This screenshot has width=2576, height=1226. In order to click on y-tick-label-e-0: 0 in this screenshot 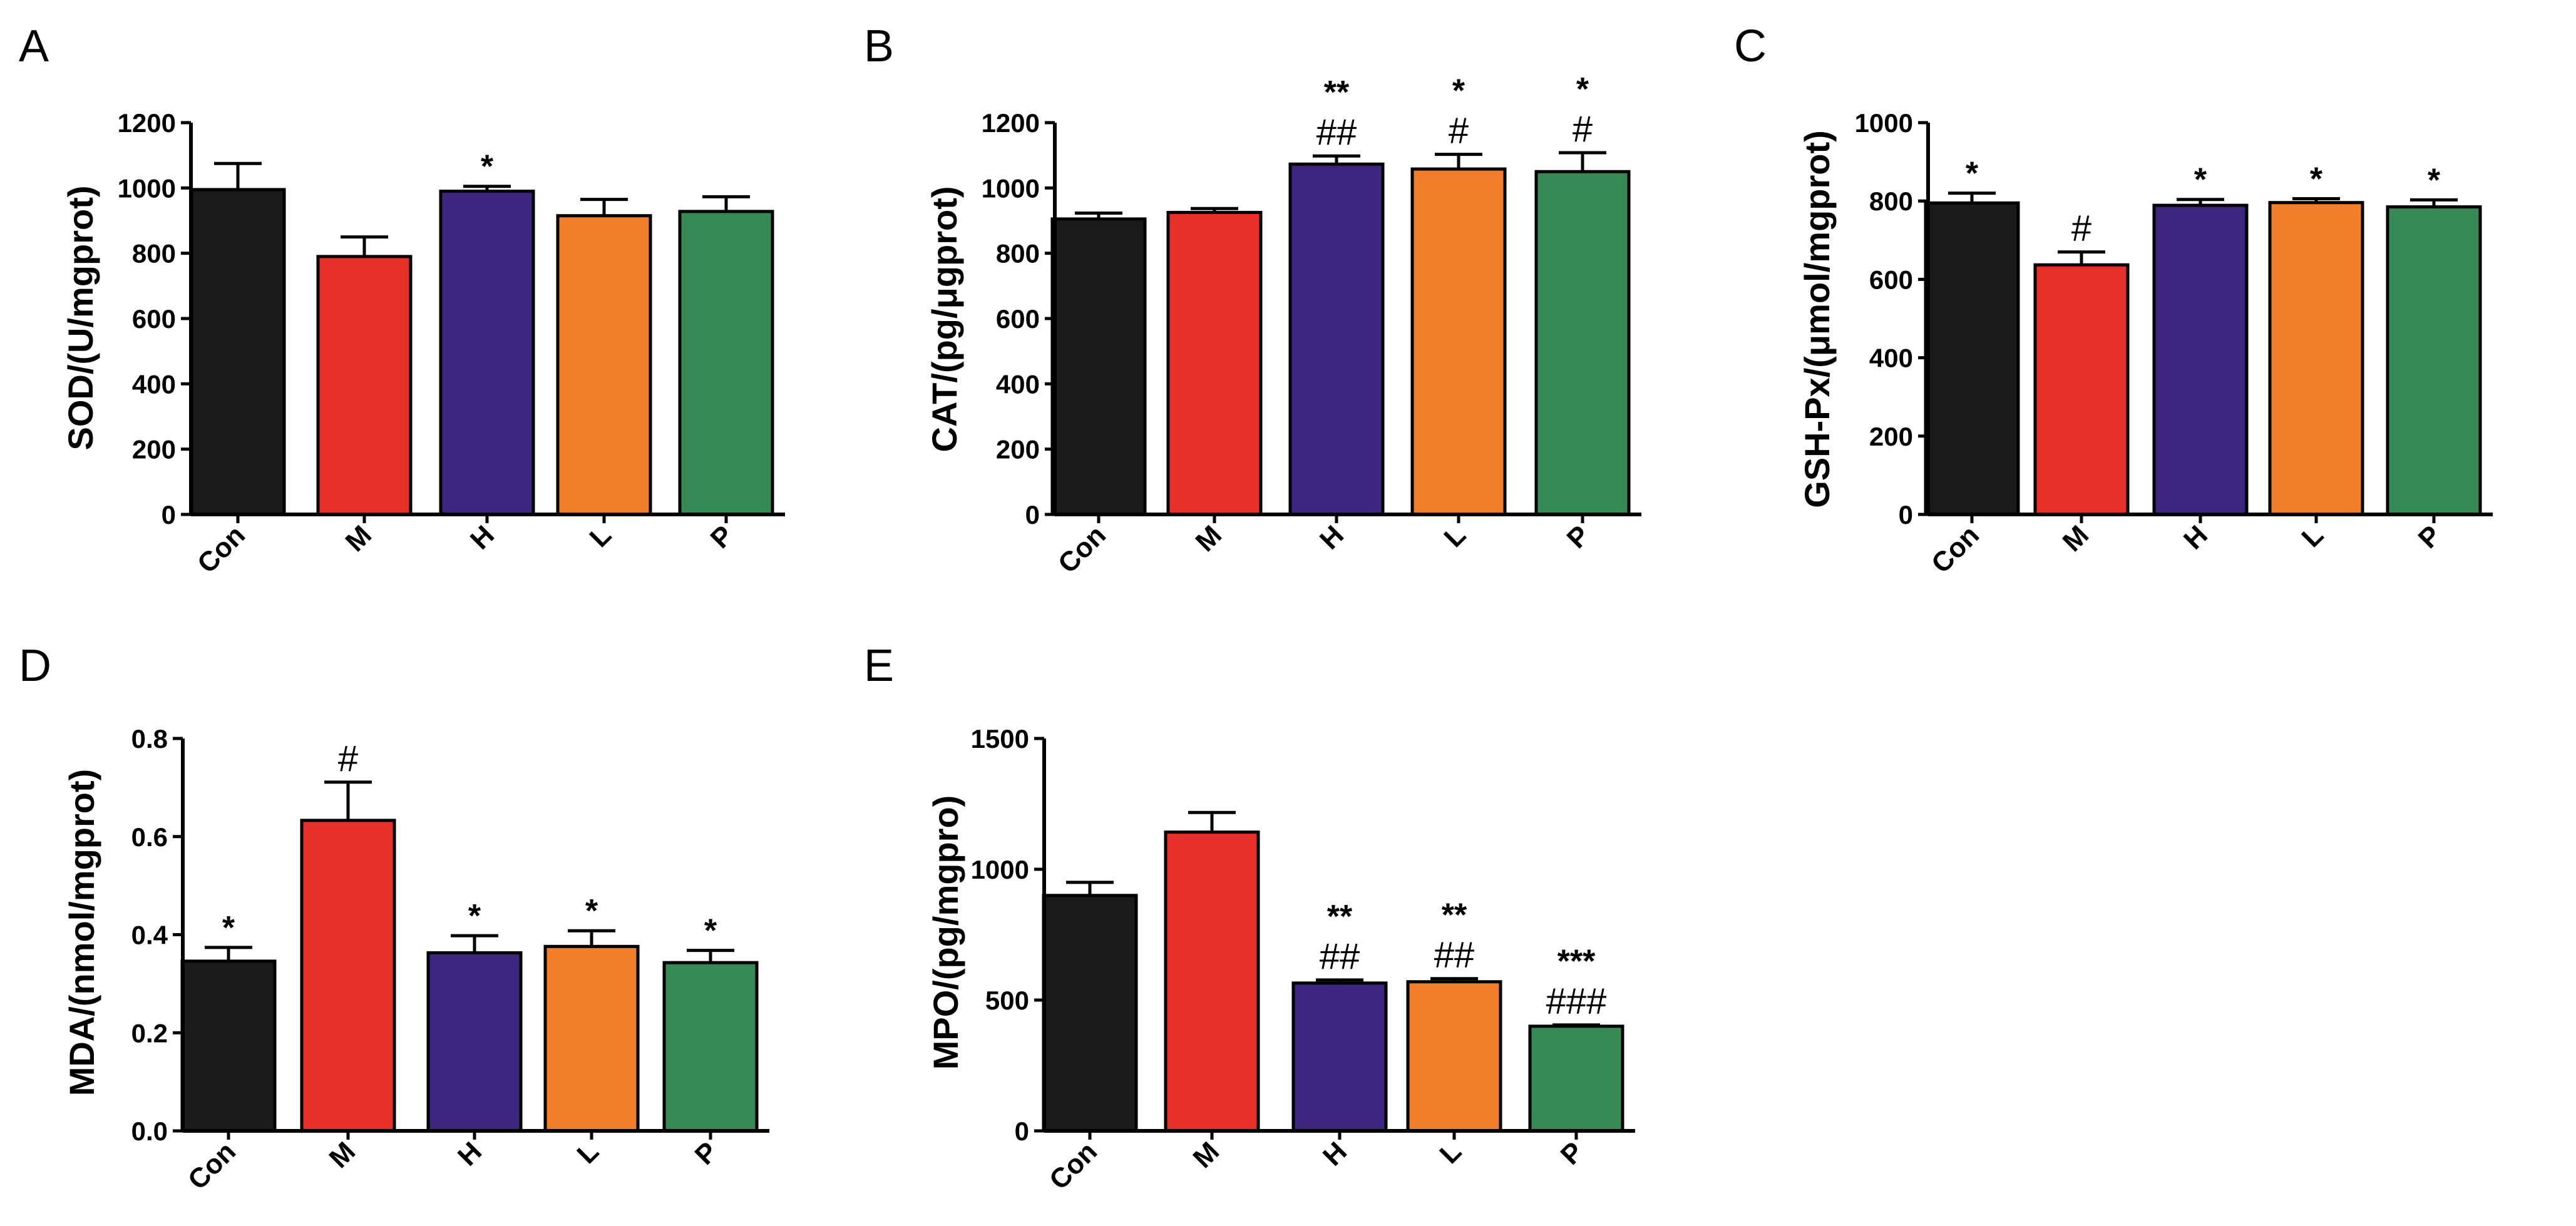, I will do `click(1022, 1131)`.